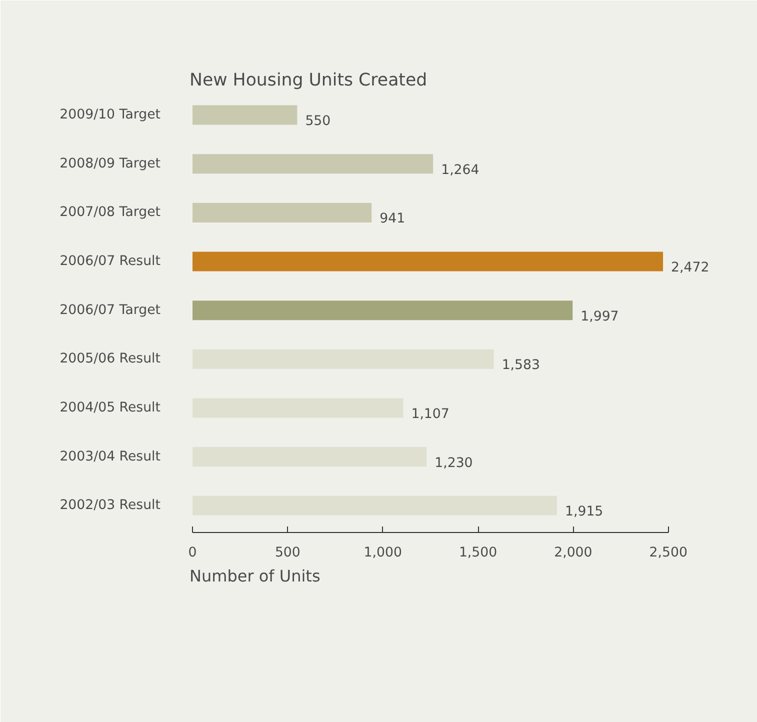  What do you see at coordinates (309, 80) in the screenshot?
I see `chart-title: New Housing Units Created` at bounding box center [309, 80].